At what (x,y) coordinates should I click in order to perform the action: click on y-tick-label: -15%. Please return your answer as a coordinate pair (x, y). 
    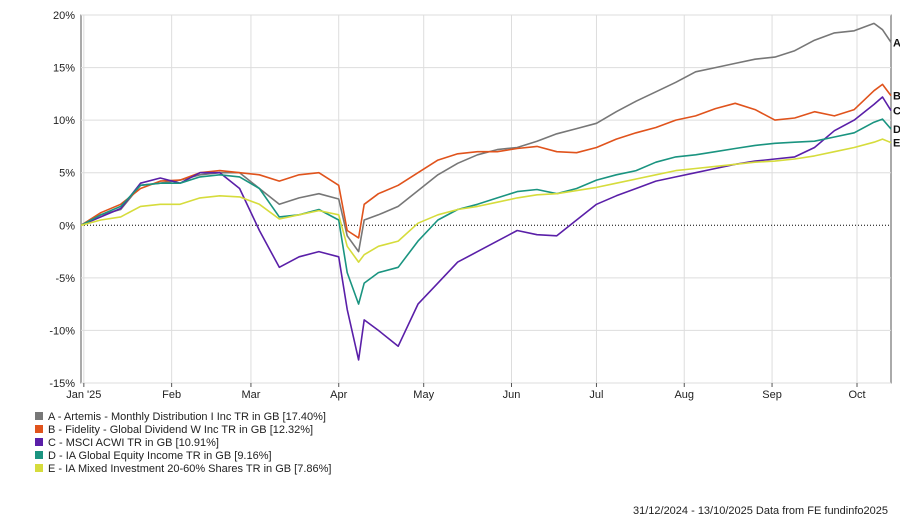
    Looking at the image, I should click on (62, 384).